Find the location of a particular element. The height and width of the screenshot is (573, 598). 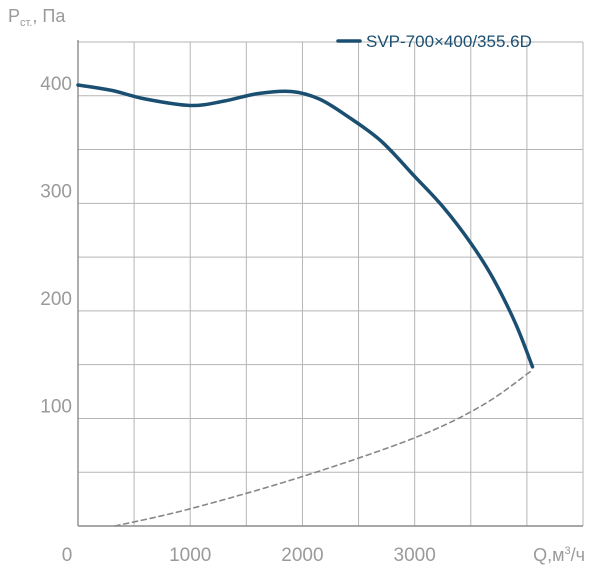

y-tick-label: 300 is located at coordinates (56, 191).